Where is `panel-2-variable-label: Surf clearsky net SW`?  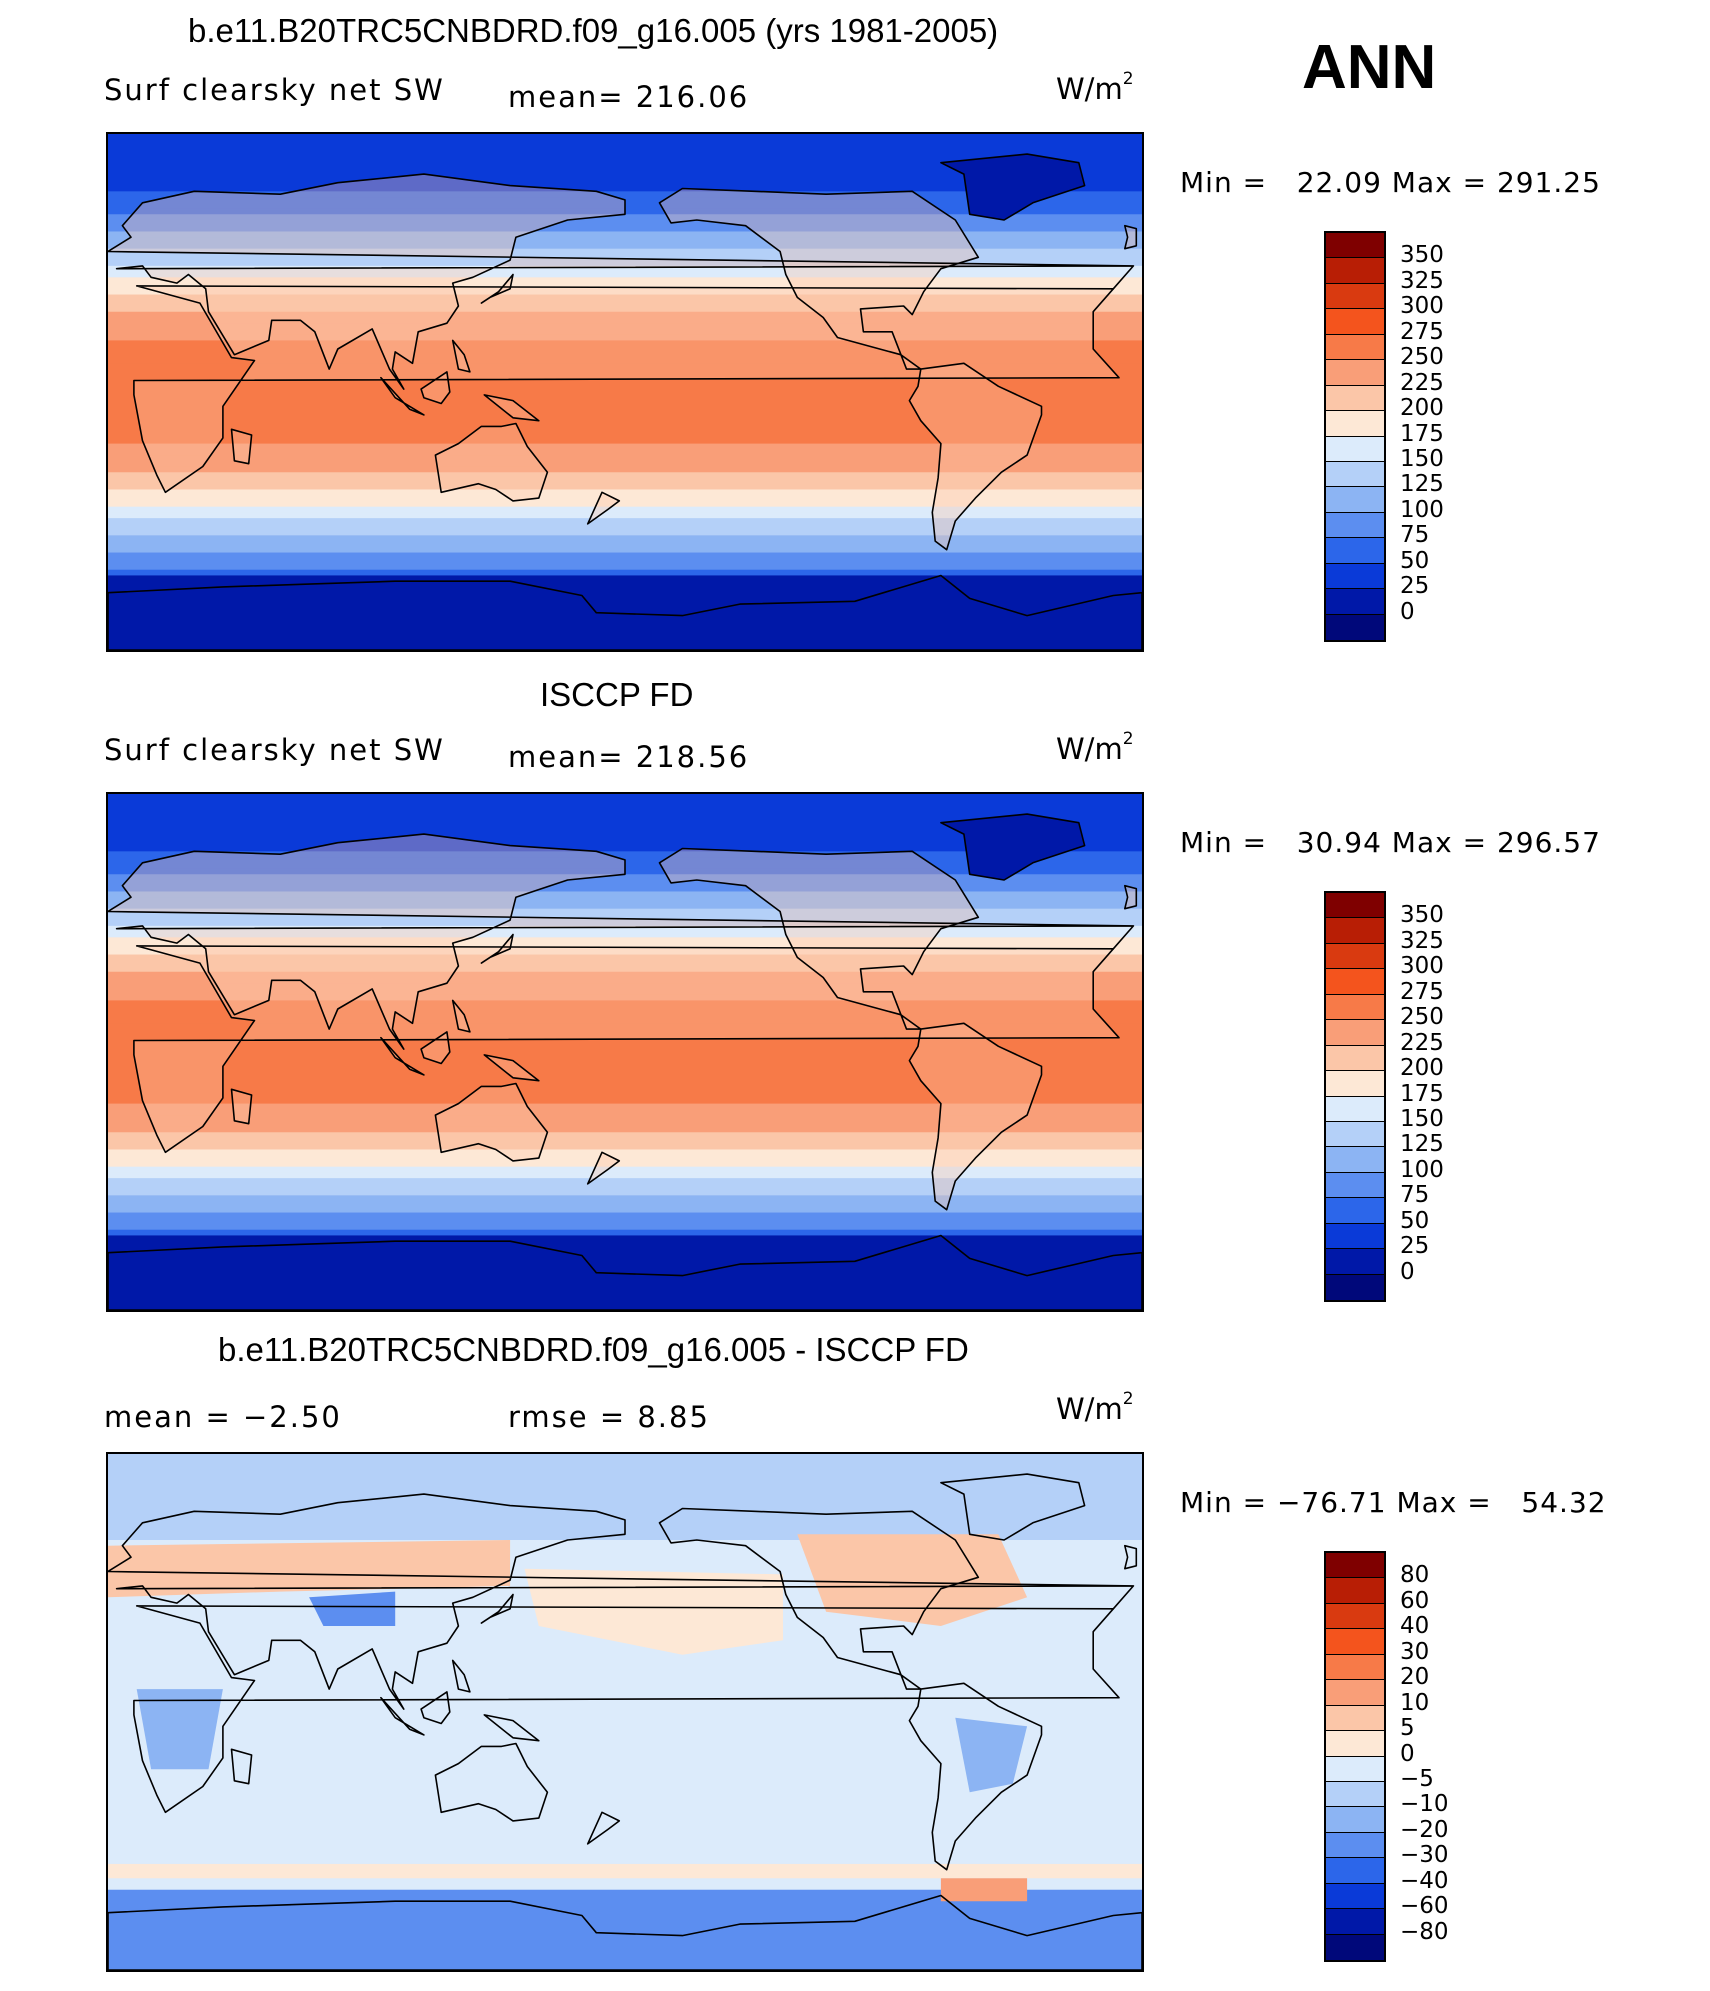 panel-2-variable-label: Surf clearsky net SW is located at coordinates (274, 750).